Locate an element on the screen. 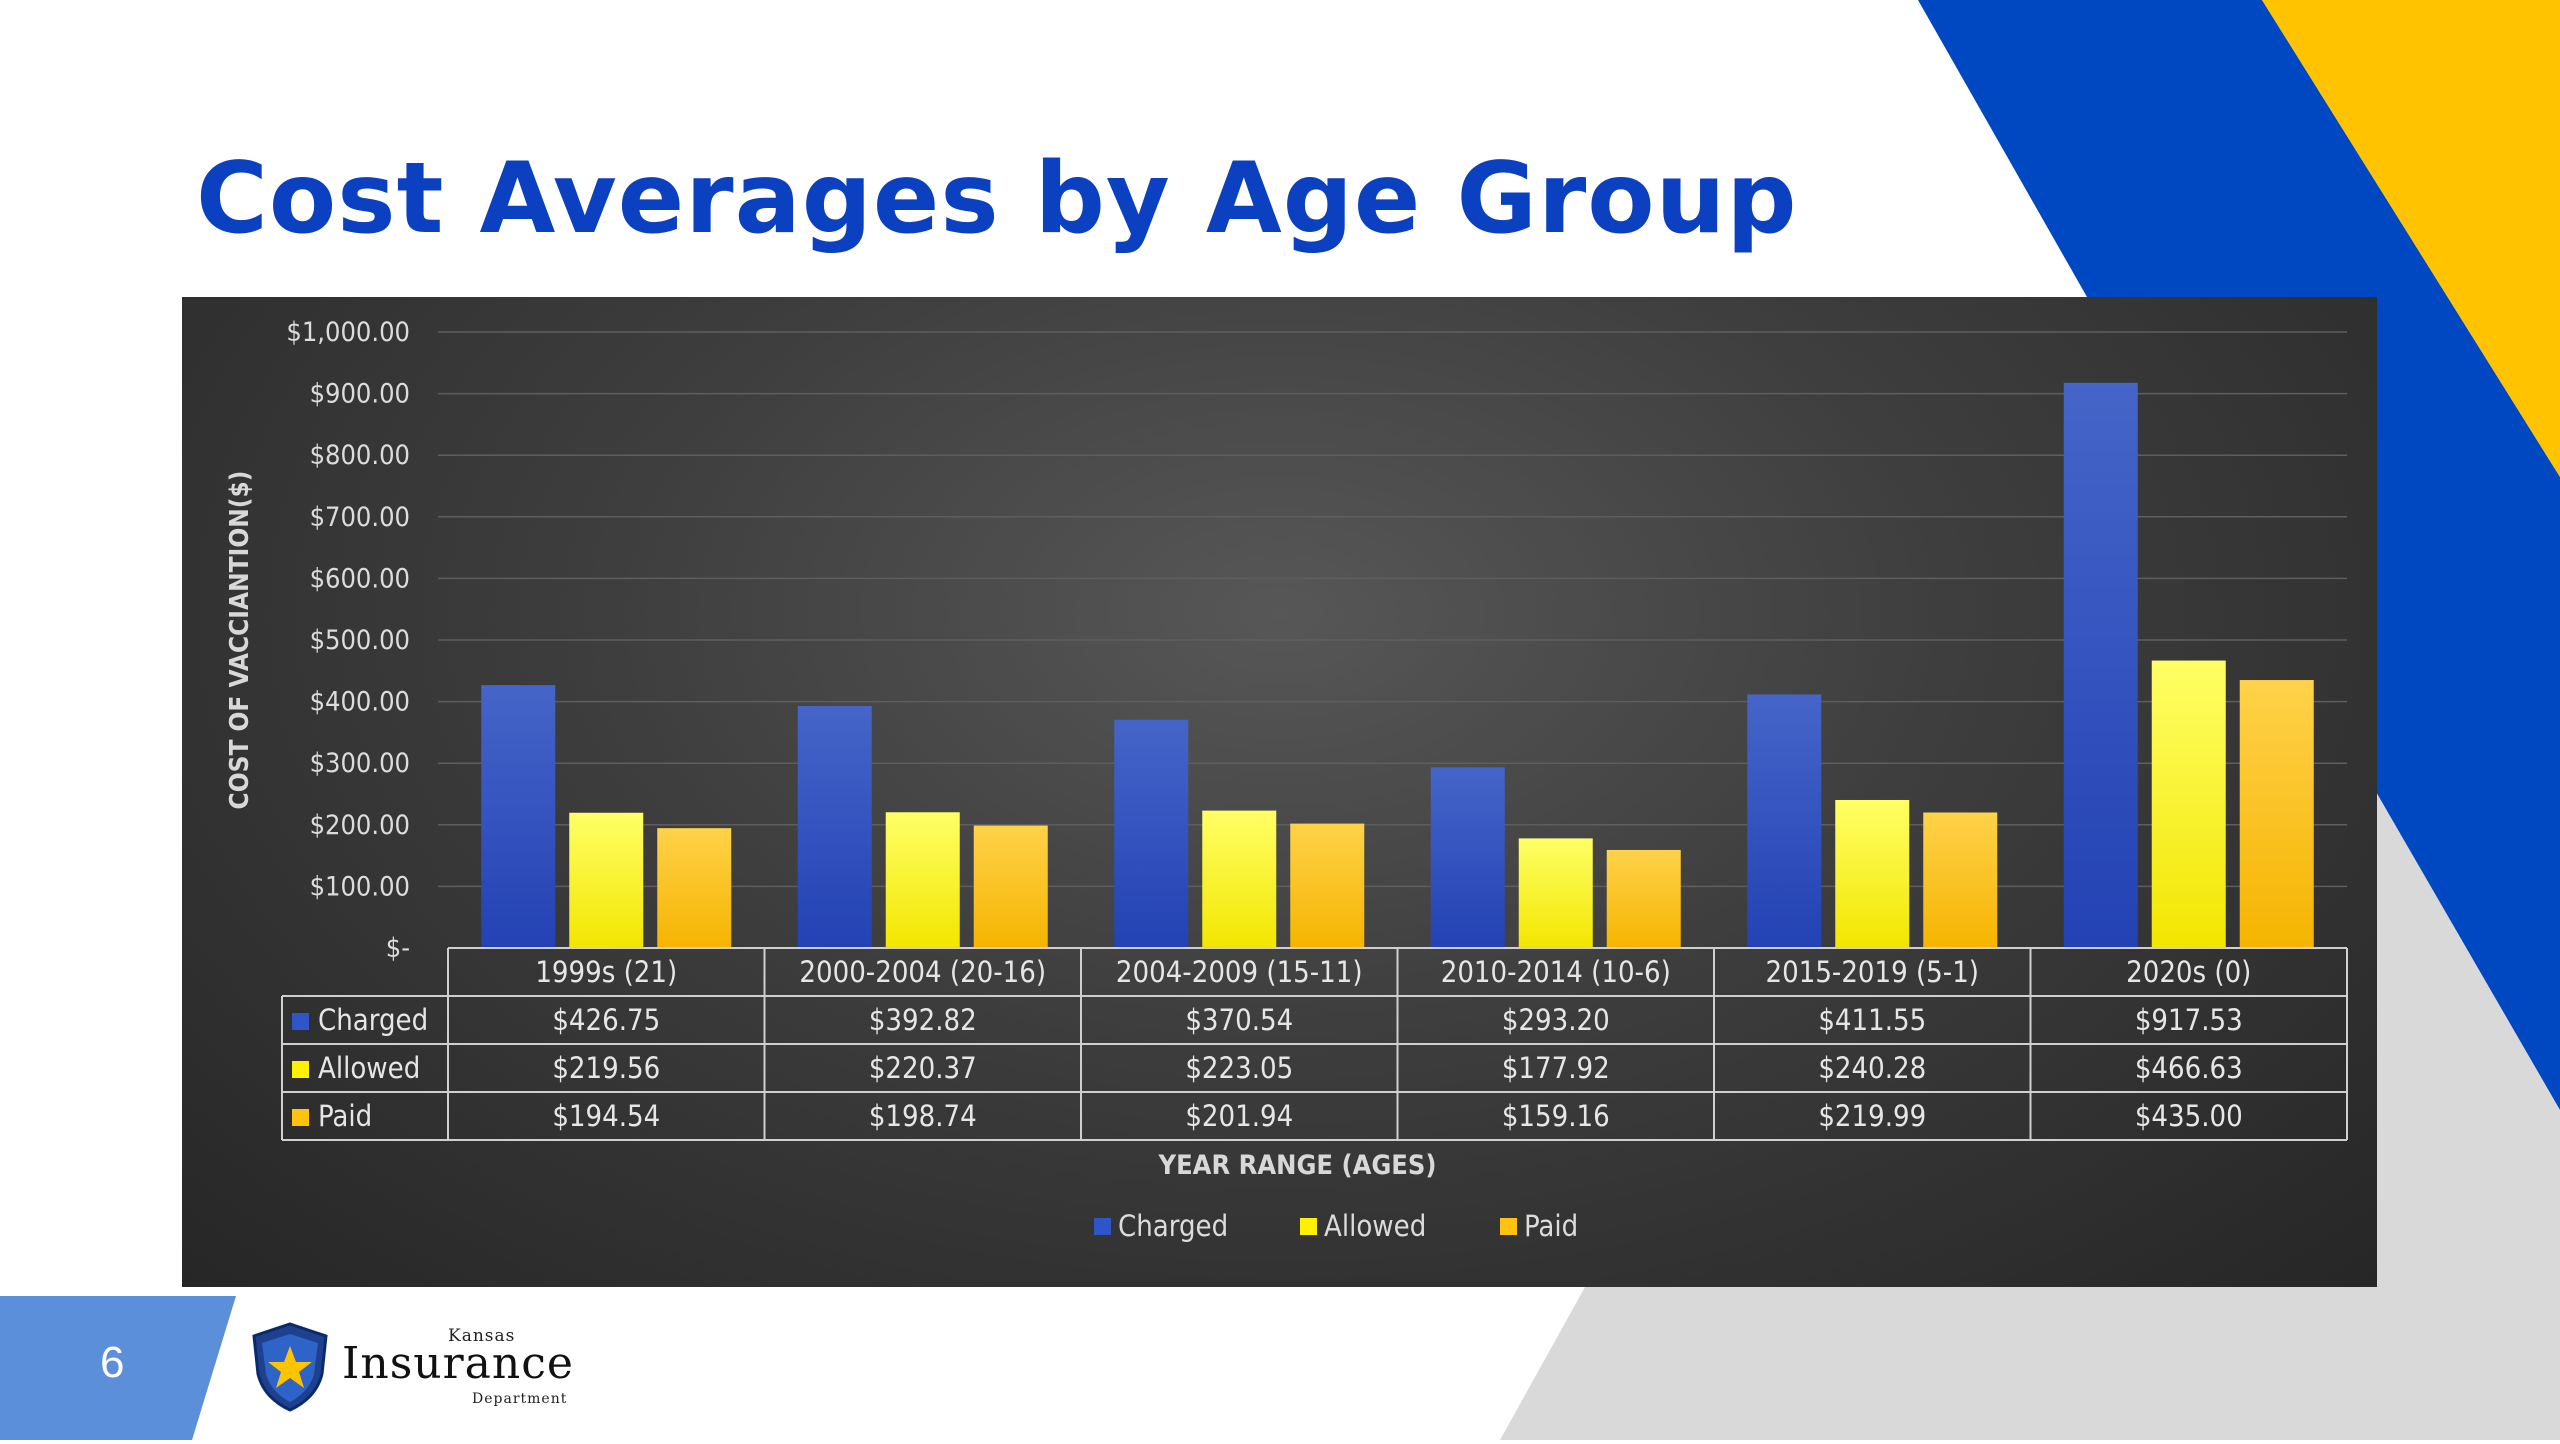 This screenshot has width=2560, height=1444. data-label-allowed: $223.05 is located at coordinates (1239, 1068).